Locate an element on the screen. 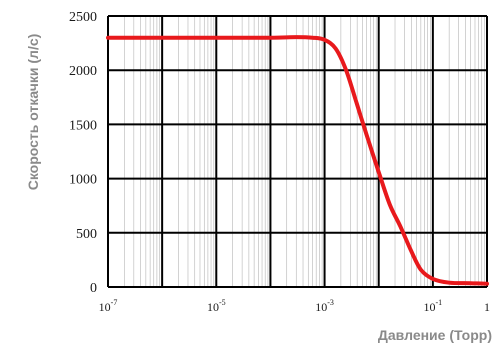 Image resolution: width=497 pixels, height=344 pixels. x-tick-label: 1 is located at coordinates (487, 307).